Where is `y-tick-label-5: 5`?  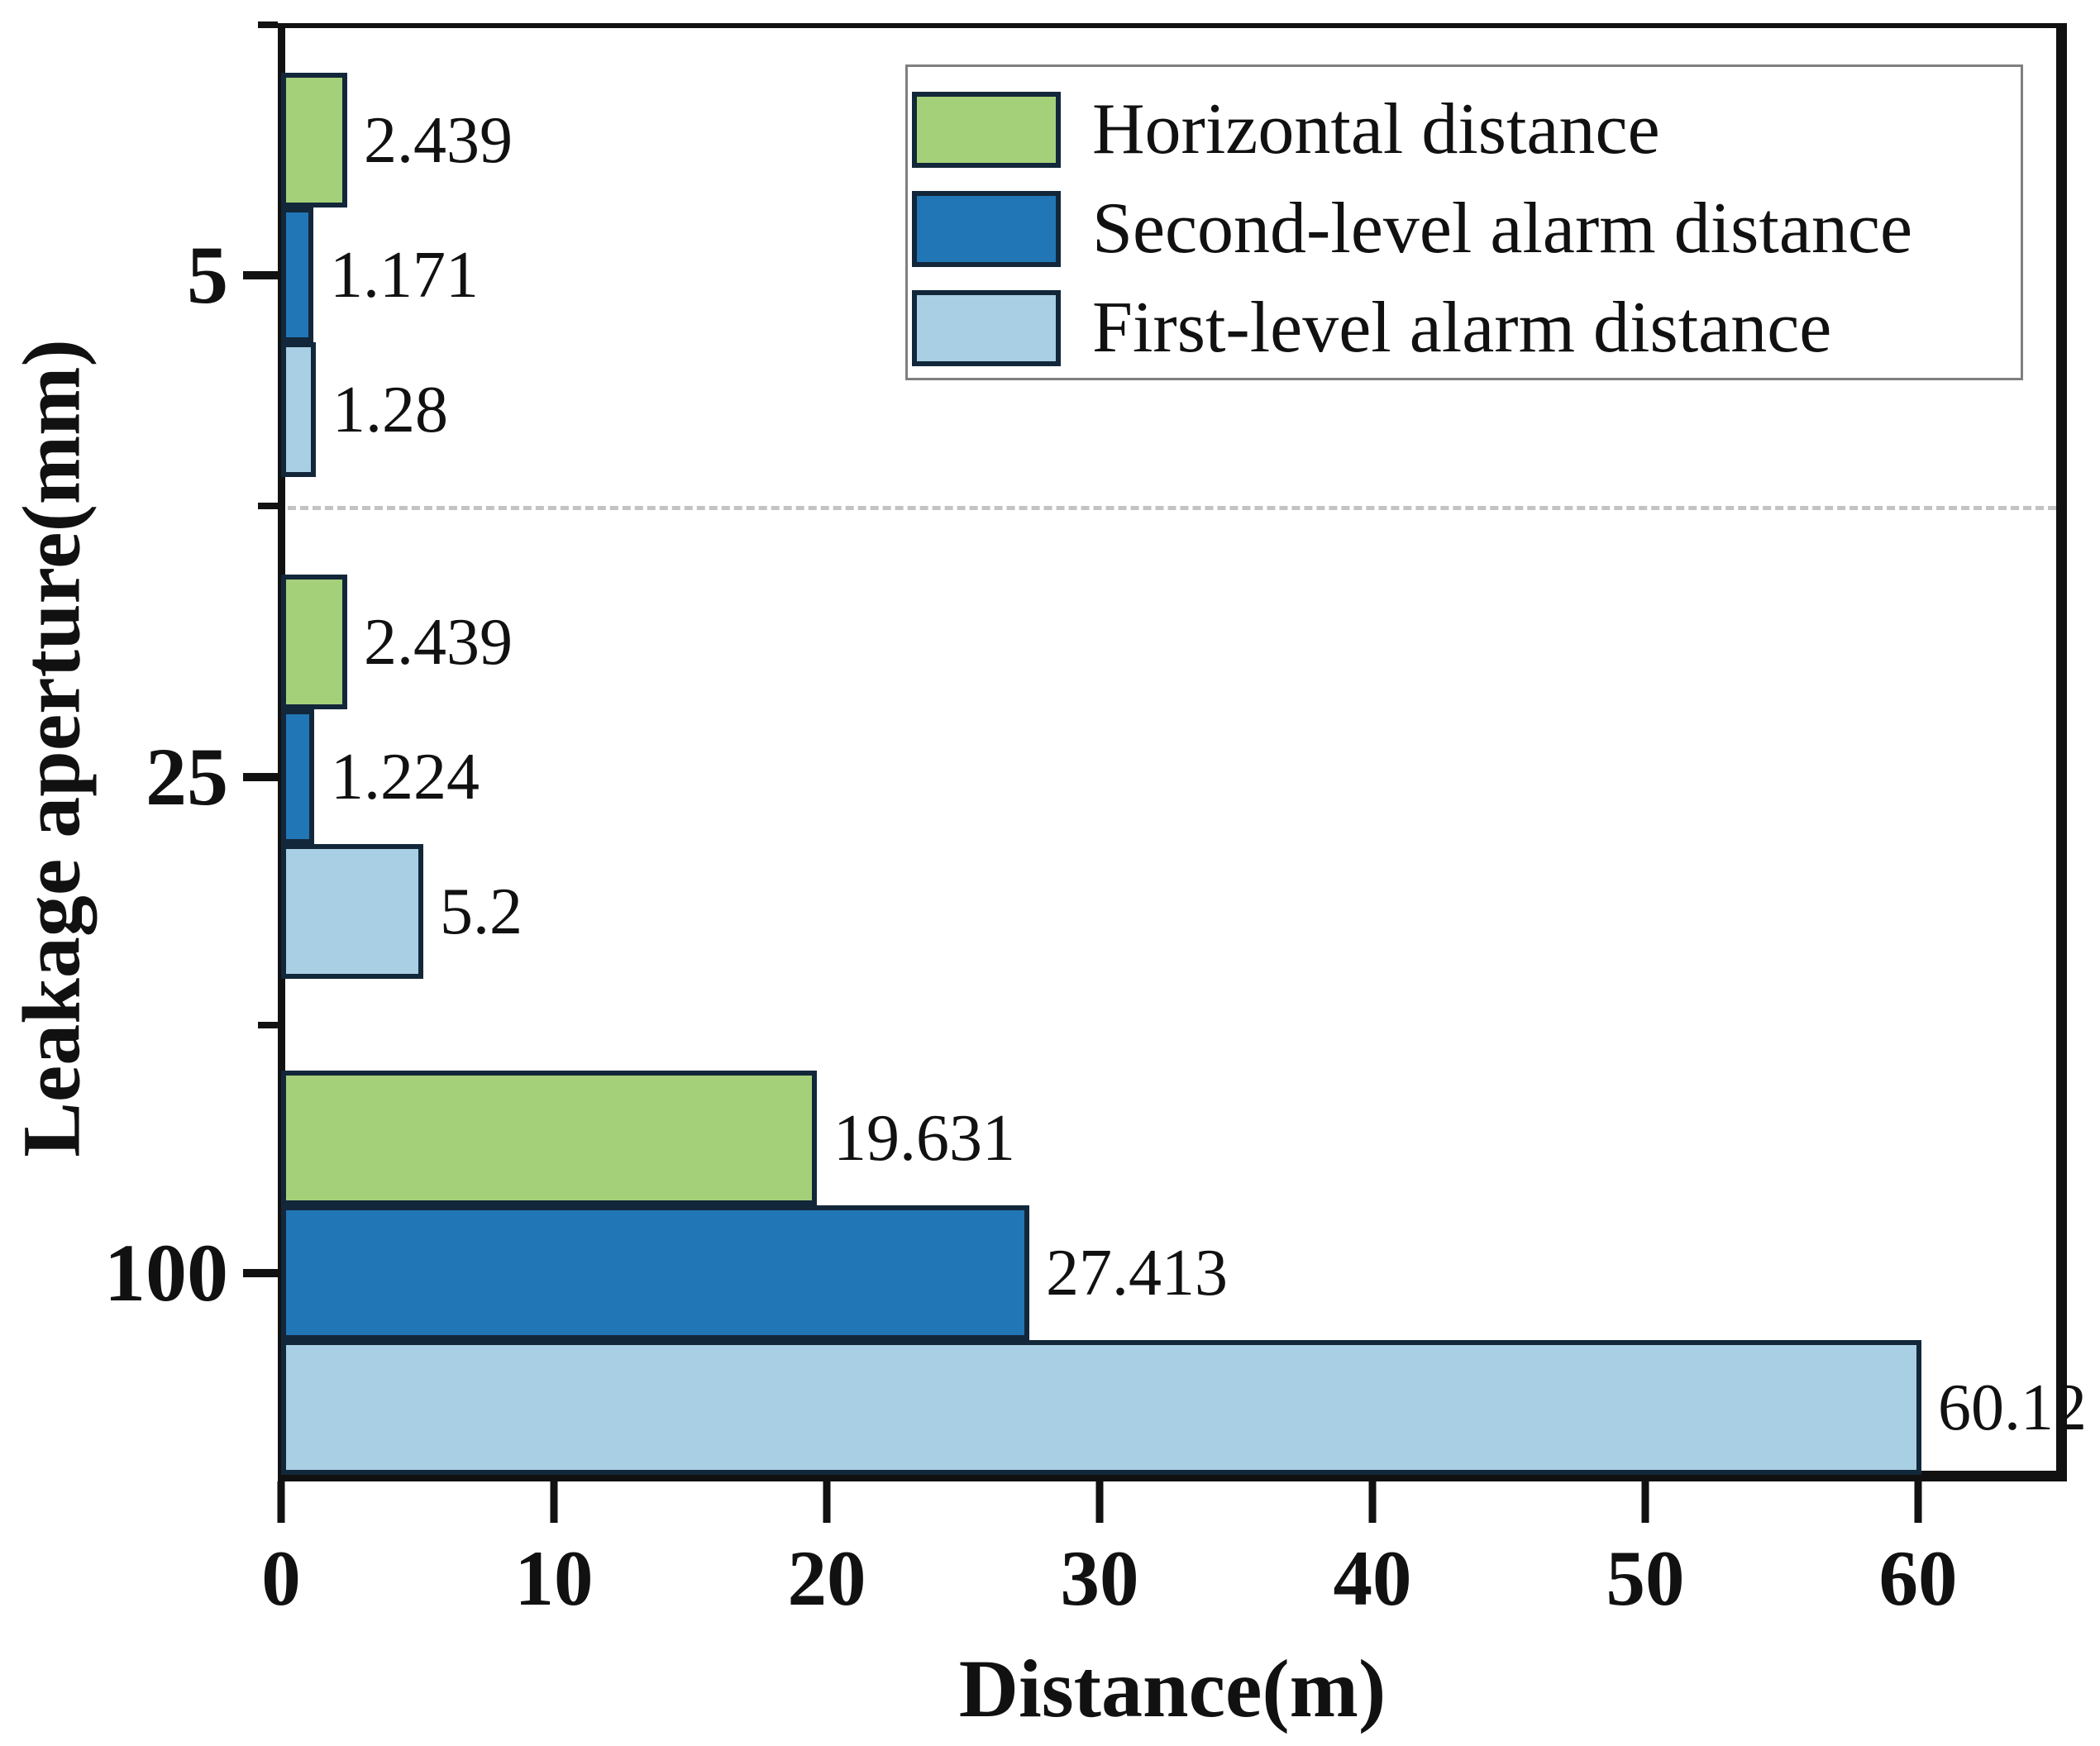
y-tick-label-5: 5 is located at coordinates (207, 274).